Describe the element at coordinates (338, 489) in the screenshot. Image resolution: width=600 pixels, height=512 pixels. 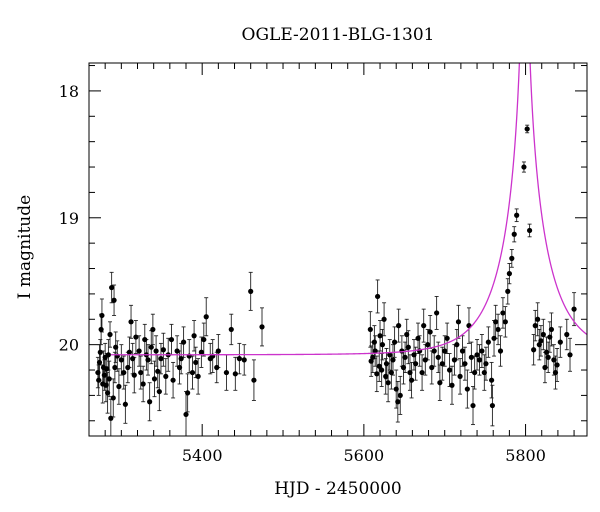
I see `x-axis-label: HJD - 2450000` at that location.